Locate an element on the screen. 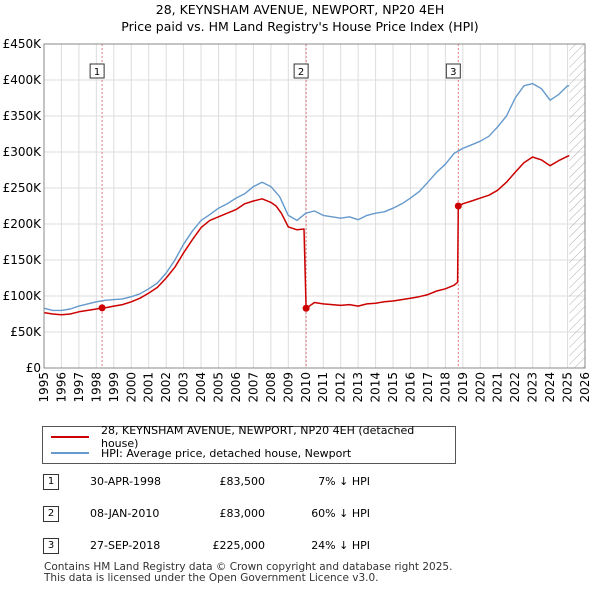 Image resolution: width=600 pixels, height=590 pixels. chart-title-address: 28, KEYNSHAM AVENUE, NEWPORT, NP20 4EH is located at coordinates (300, 9).